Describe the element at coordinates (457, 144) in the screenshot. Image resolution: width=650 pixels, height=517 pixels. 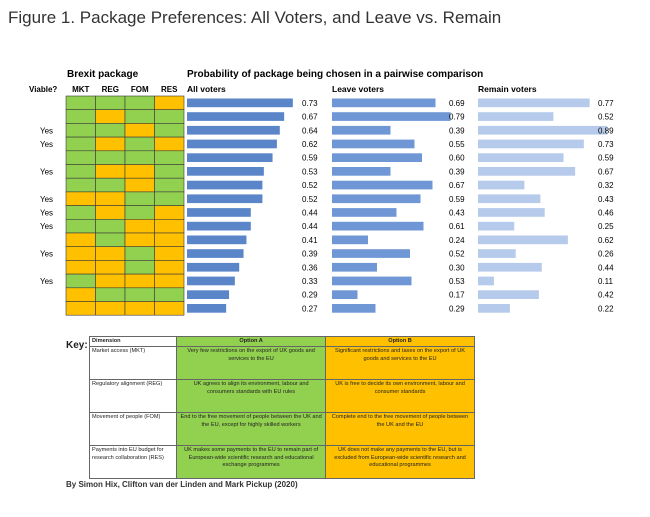
I see `bar-value-label: 0.55` at that location.